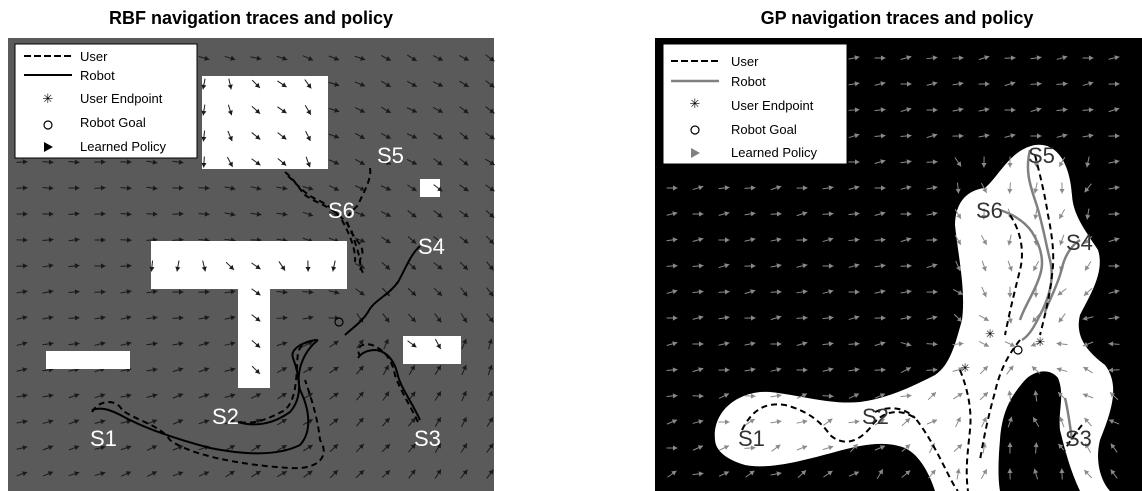 The image size is (1142, 491). Describe the element at coordinates (850, 447) in the screenshot. I see `trace-gp-s1-user` at that location.